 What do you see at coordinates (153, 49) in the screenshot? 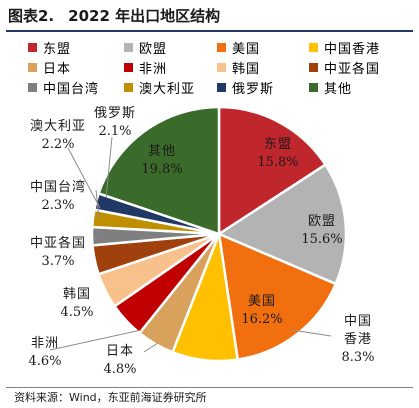
I see `legend-label-1: 欧盟` at bounding box center [153, 49].